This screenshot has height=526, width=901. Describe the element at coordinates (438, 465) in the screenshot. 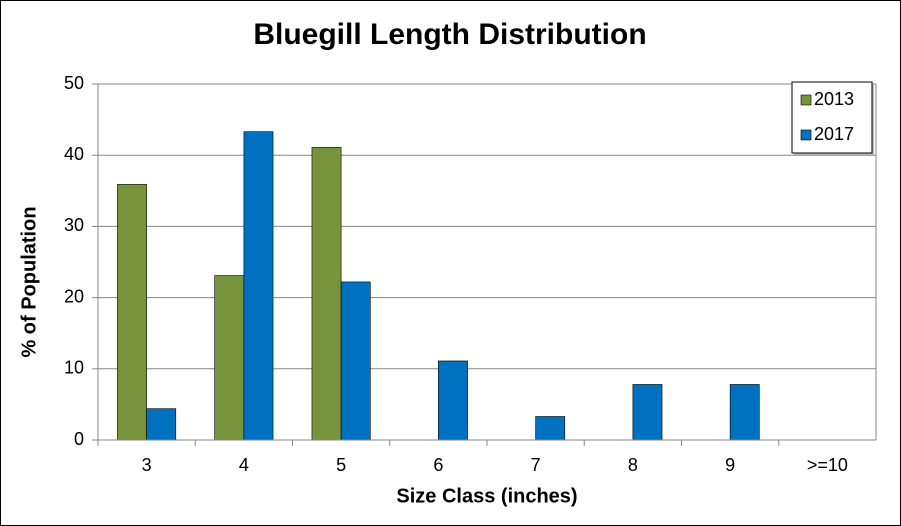

I see `x-tick-label: 6` at that location.